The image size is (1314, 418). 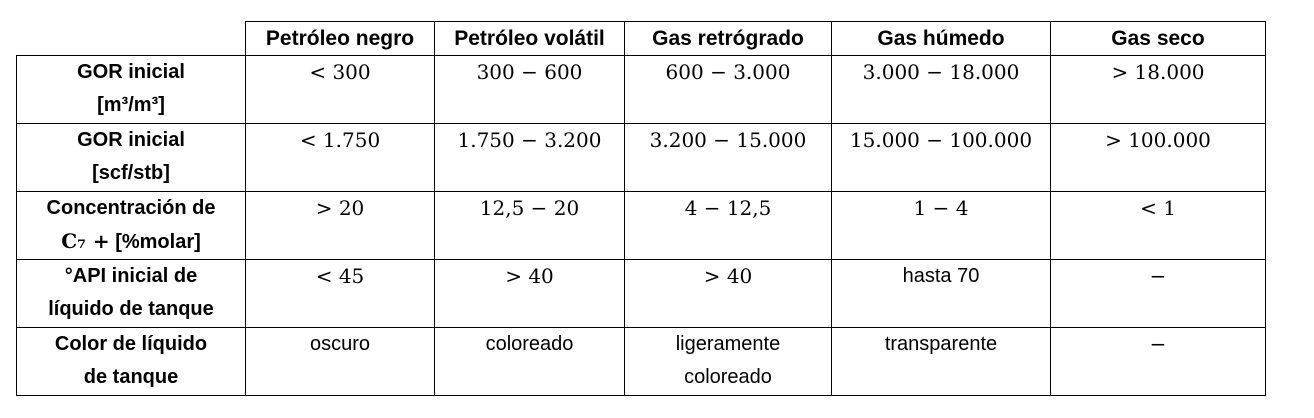 What do you see at coordinates (131, 173) in the screenshot?
I see `row-label-unit: [scf/stb]` at bounding box center [131, 173].